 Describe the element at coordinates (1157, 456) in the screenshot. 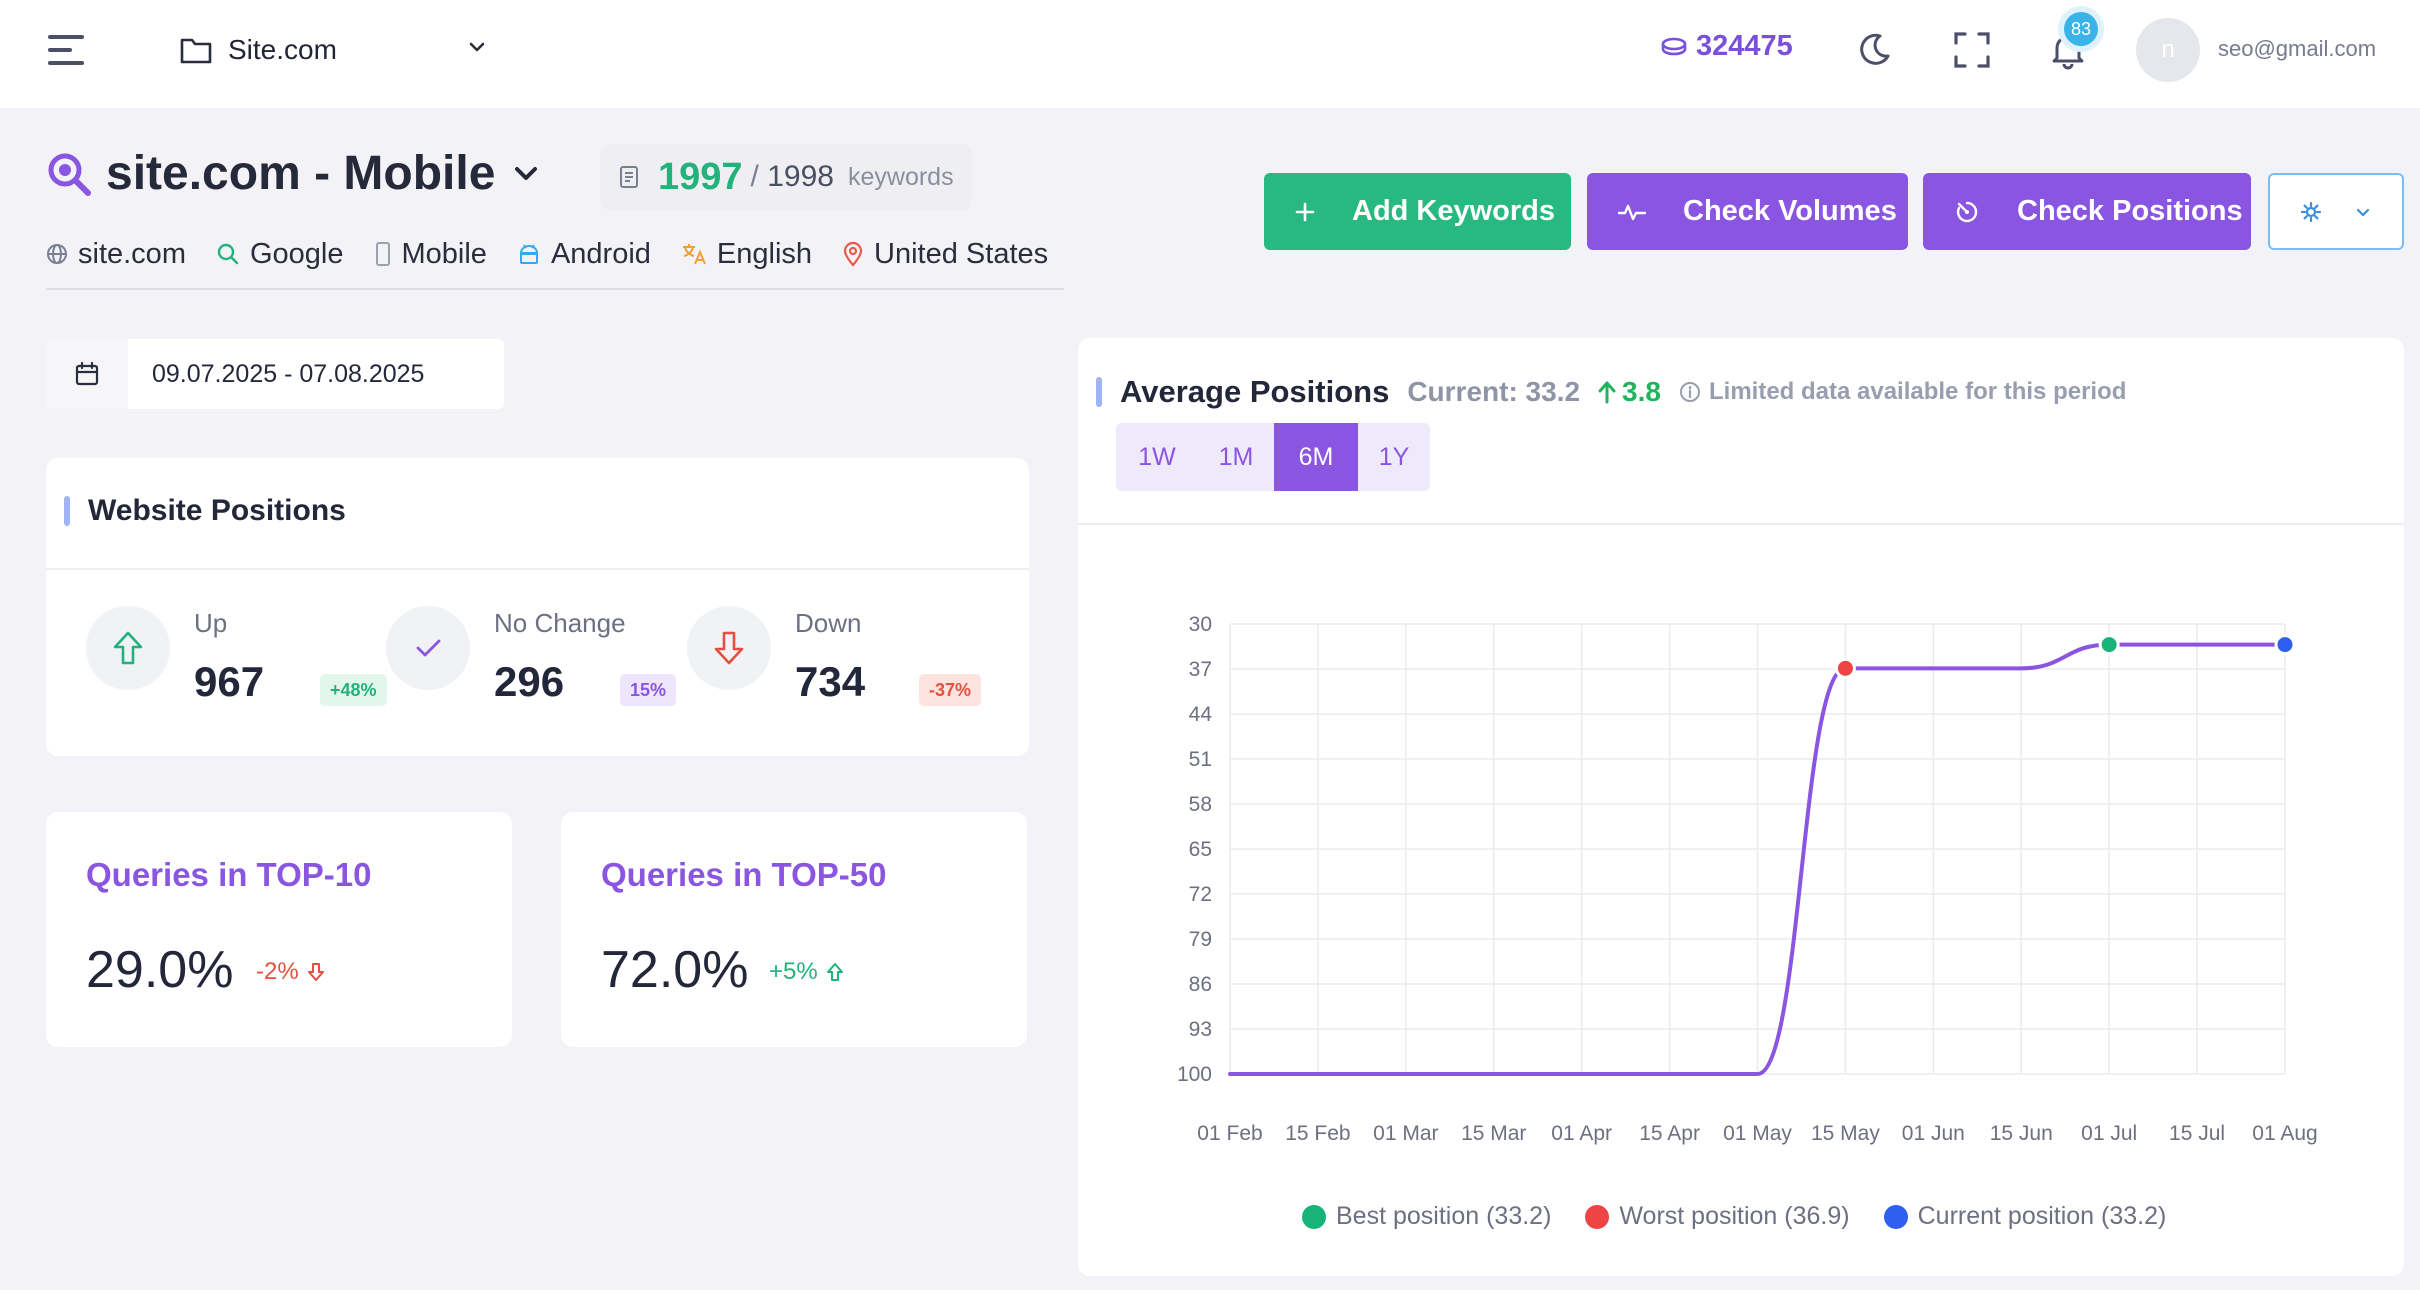

I see `period-1w-button: 1W` at that location.